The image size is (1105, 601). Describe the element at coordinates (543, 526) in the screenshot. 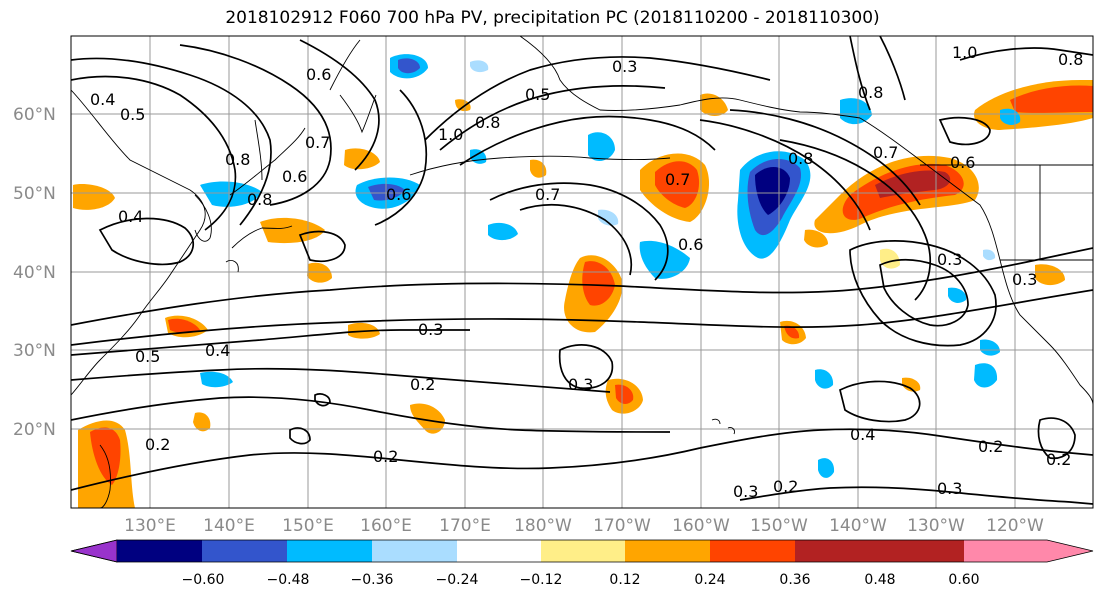

I see `lon-label: 180°W` at that location.